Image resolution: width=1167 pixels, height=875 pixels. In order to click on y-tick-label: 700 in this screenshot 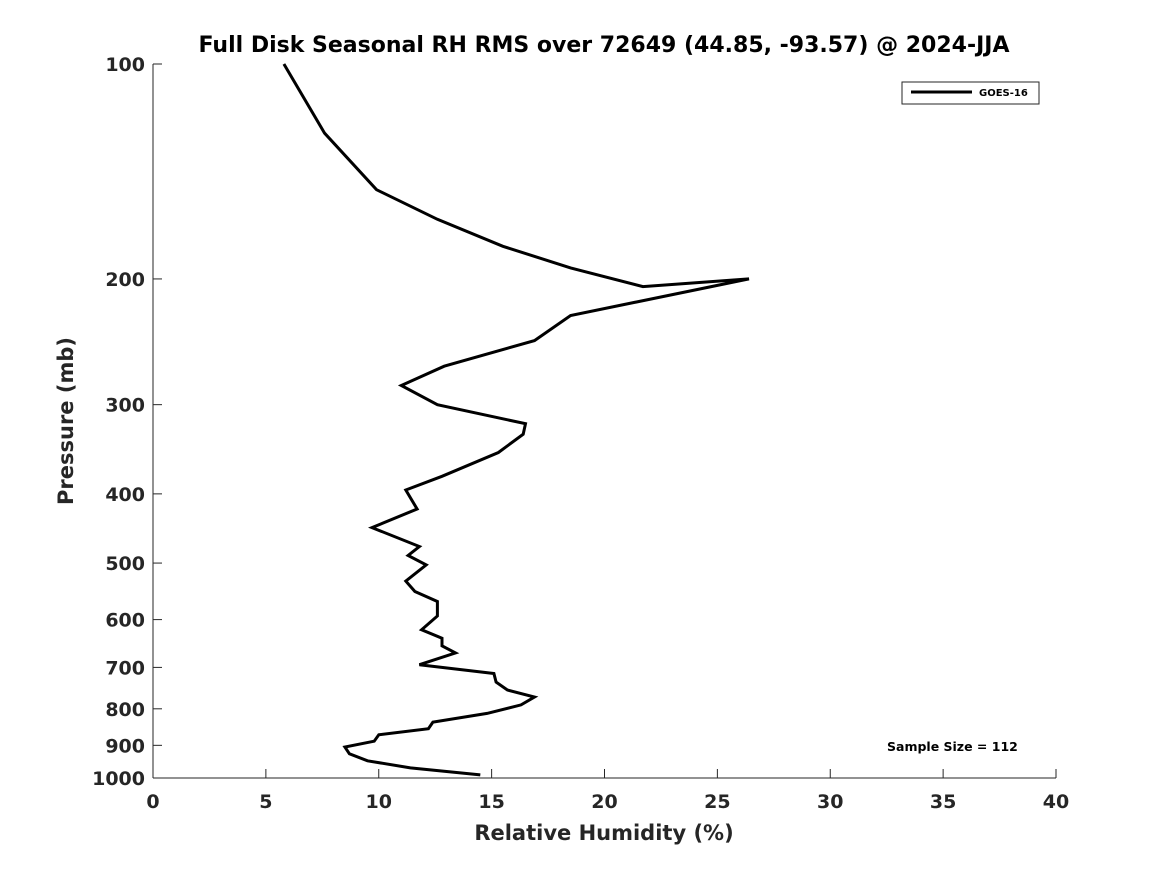, I will do `click(125, 668)`.